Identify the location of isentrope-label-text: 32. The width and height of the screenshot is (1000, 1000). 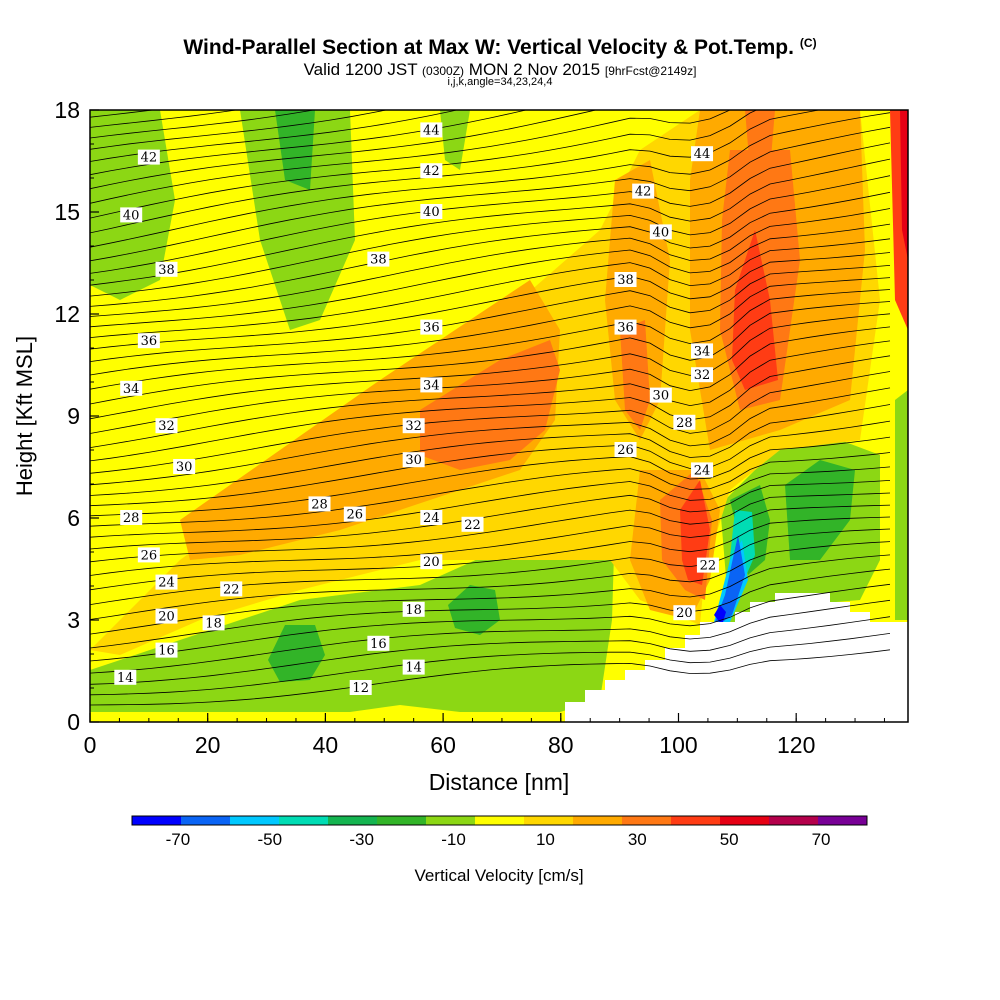
(702, 375).